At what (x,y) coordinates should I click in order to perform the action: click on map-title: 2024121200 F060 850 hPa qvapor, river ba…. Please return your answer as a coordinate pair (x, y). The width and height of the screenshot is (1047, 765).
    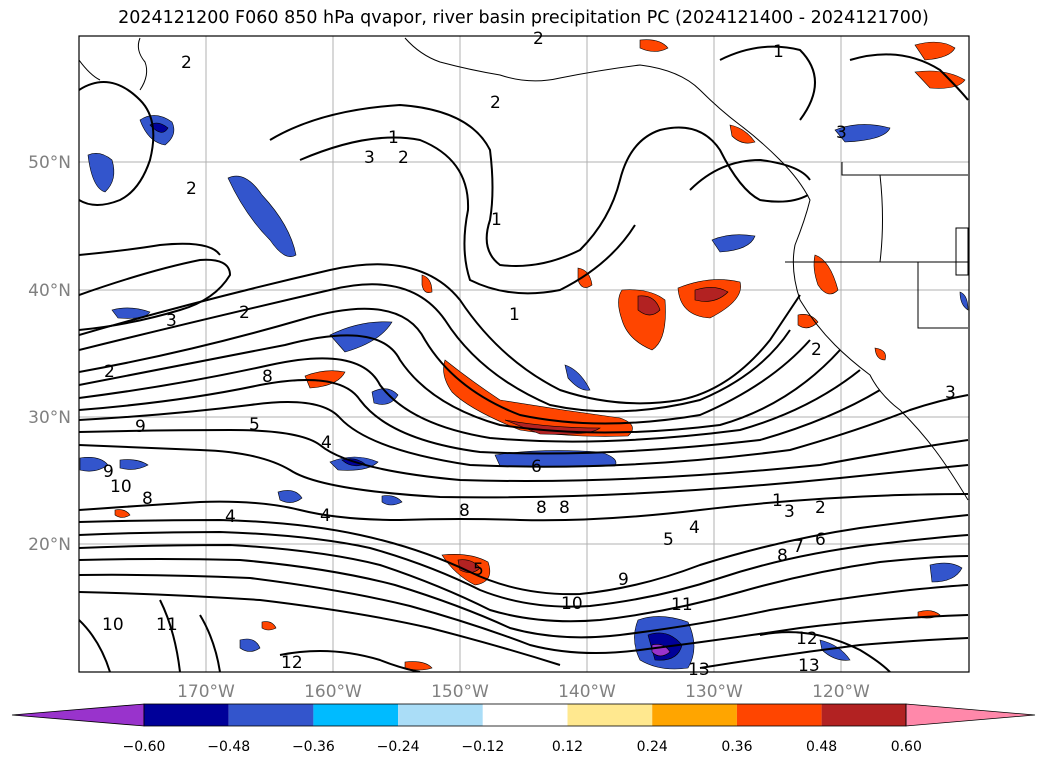
    Looking at the image, I should click on (523, 18).